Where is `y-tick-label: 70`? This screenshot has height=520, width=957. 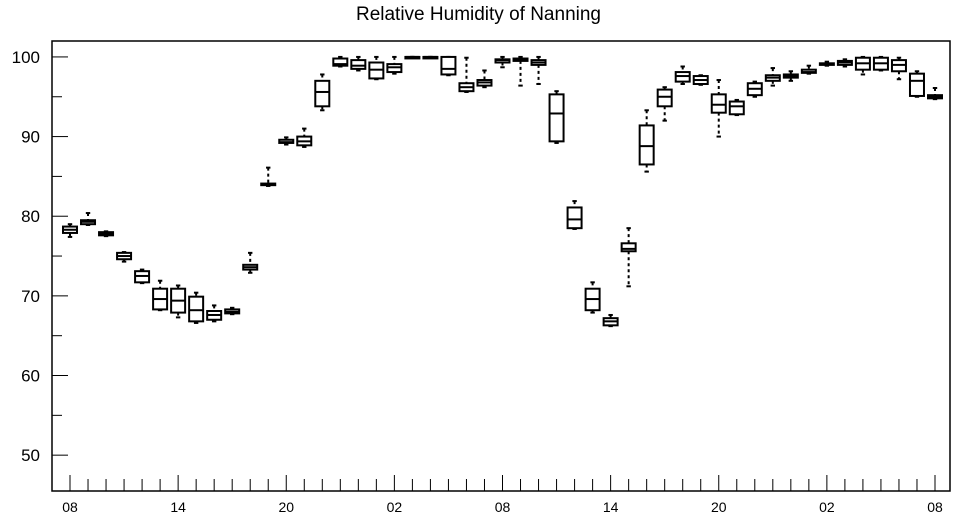
y-tick-label: 70 is located at coordinates (30, 296).